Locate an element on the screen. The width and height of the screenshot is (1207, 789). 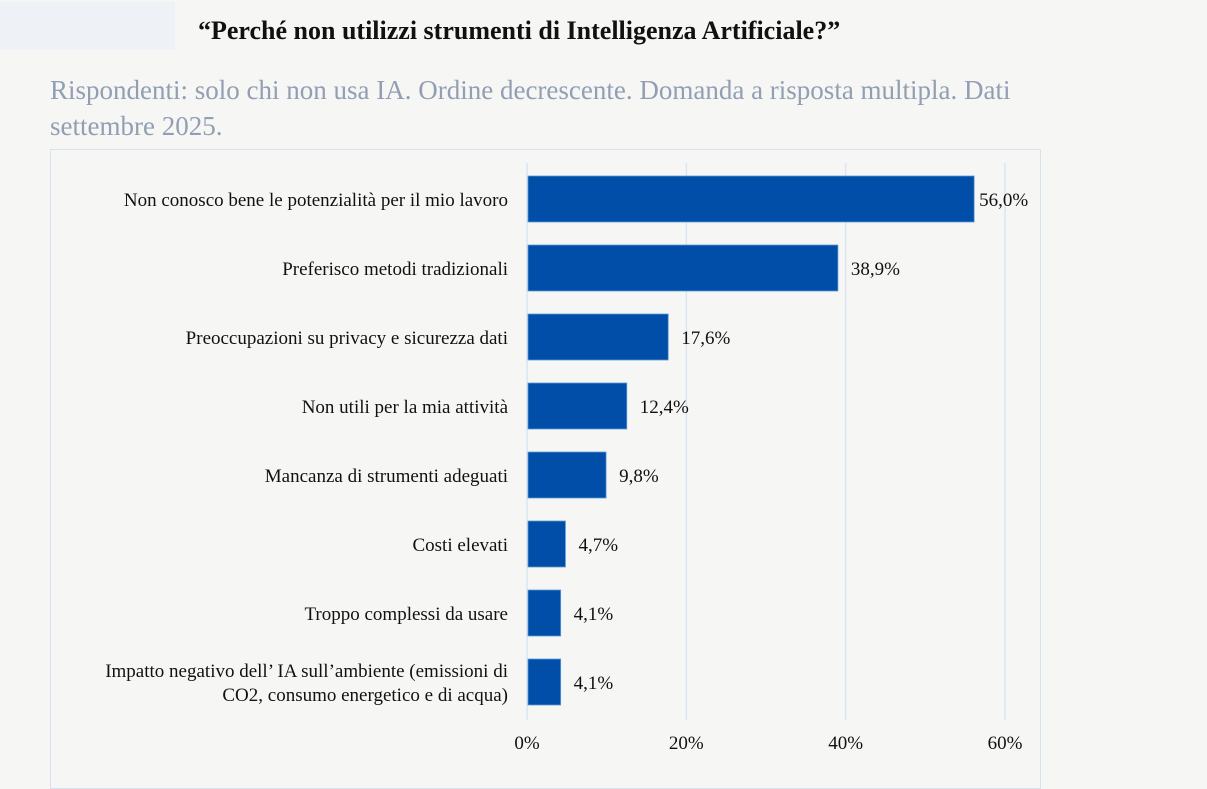
data-label: 38,9% is located at coordinates (875, 269).